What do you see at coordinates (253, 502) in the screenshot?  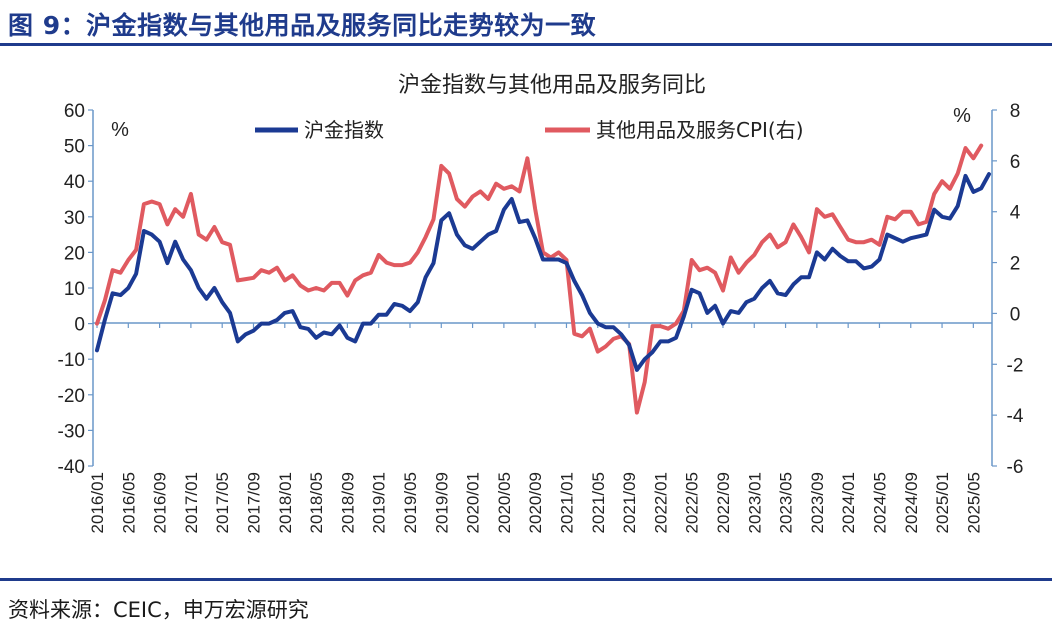 I see `x-axis-tick-label: 2017/09` at bounding box center [253, 502].